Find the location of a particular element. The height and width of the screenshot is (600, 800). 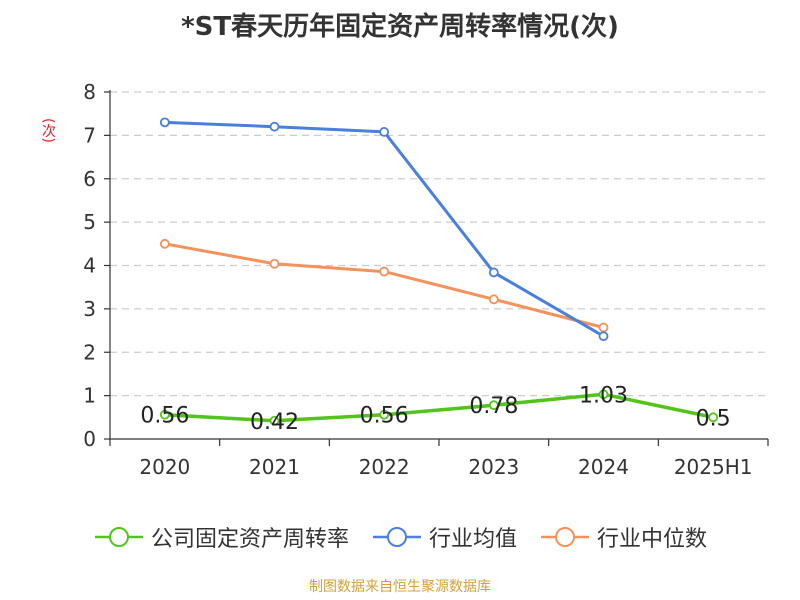

y-tick-label: 1 is located at coordinates (89, 396).